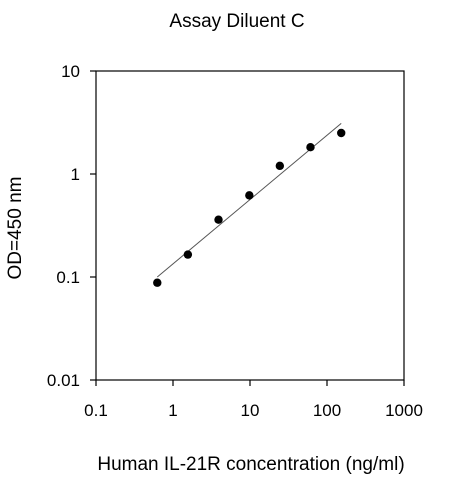 This screenshot has width=463, height=480. Describe the element at coordinates (236, 21) in the screenshot. I see `chart-title: Assay Diluent C` at that location.